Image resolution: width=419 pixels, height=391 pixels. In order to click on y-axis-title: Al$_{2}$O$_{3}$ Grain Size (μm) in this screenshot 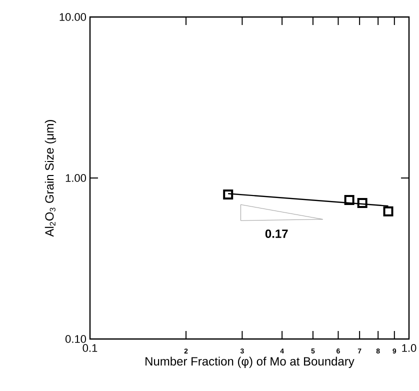, I will do `click(50, 178)`.